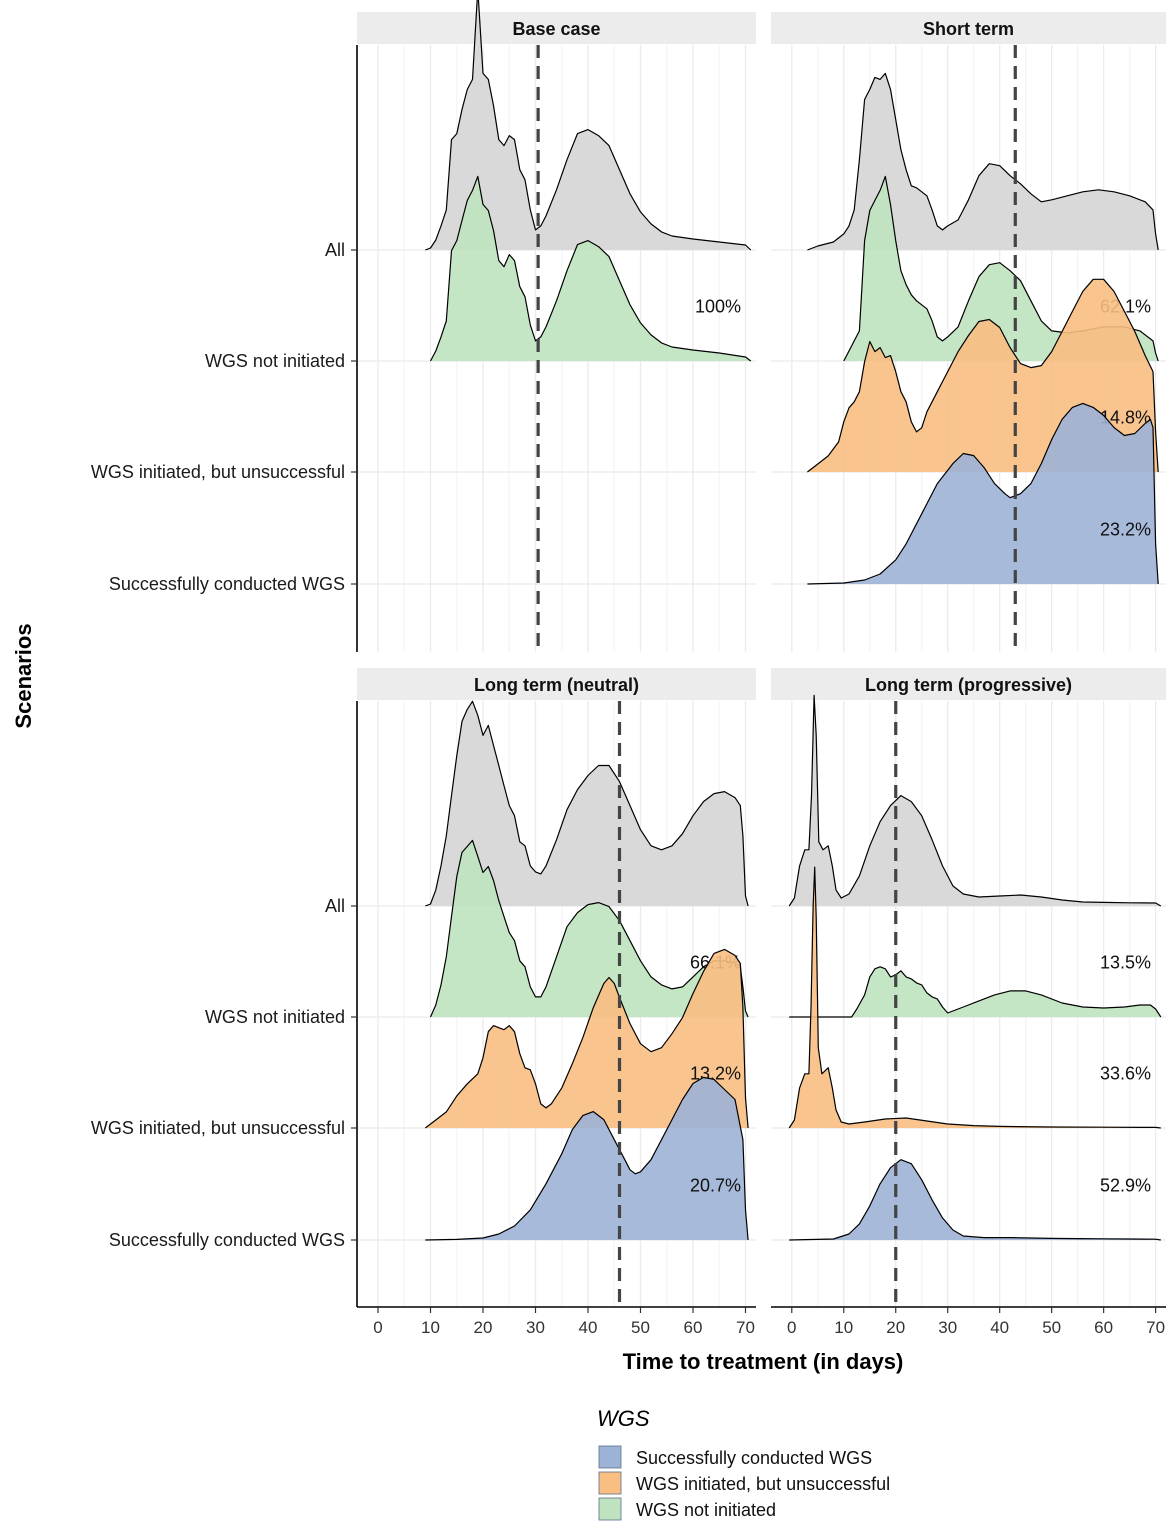 This screenshot has width=1166, height=1522. Describe the element at coordinates (718, 306) in the screenshot. I see `percent-label: 100%` at that location.